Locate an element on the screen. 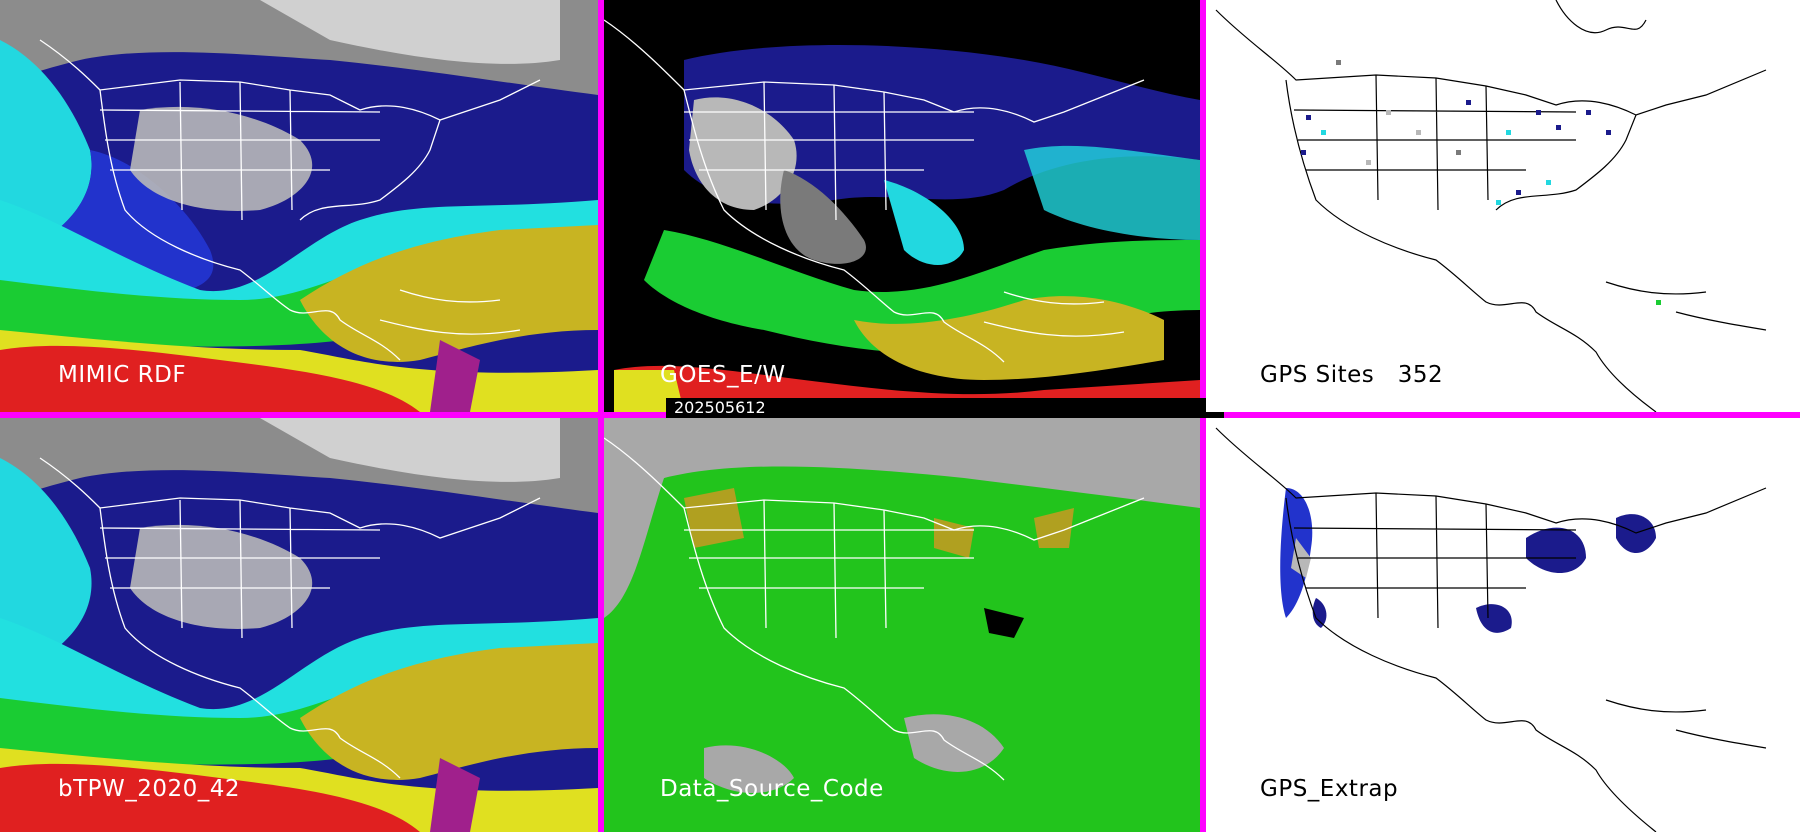 The height and width of the screenshot is (832, 1800). panel-label: MIMIC RDF is located at coordinates (122, 375).